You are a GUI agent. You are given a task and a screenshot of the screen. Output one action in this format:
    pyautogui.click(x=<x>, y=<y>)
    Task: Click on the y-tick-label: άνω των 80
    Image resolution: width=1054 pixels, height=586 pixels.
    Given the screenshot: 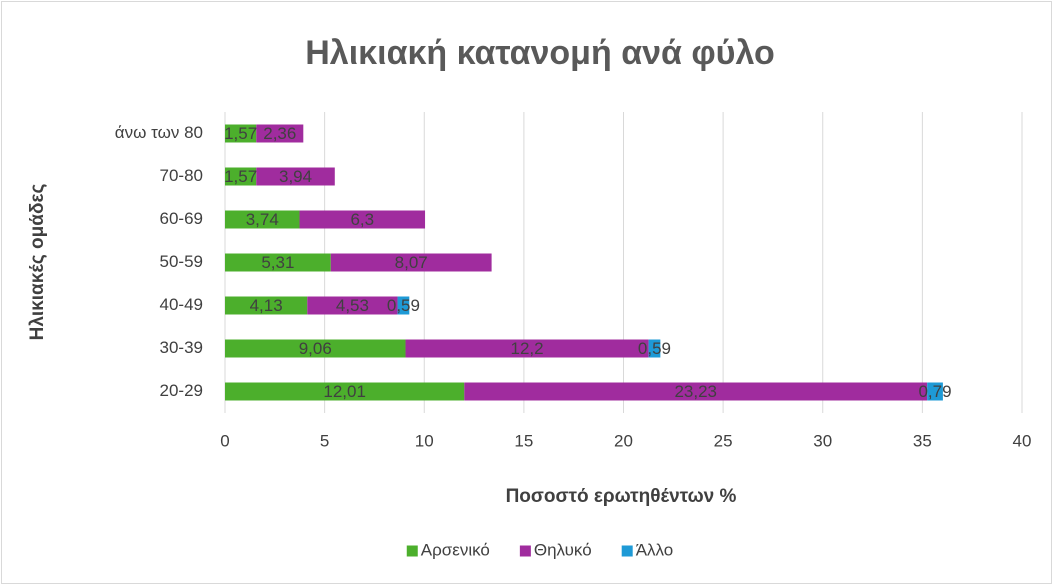 What is the action you would take?
    pyautogui.click(x=159, y=132)
    